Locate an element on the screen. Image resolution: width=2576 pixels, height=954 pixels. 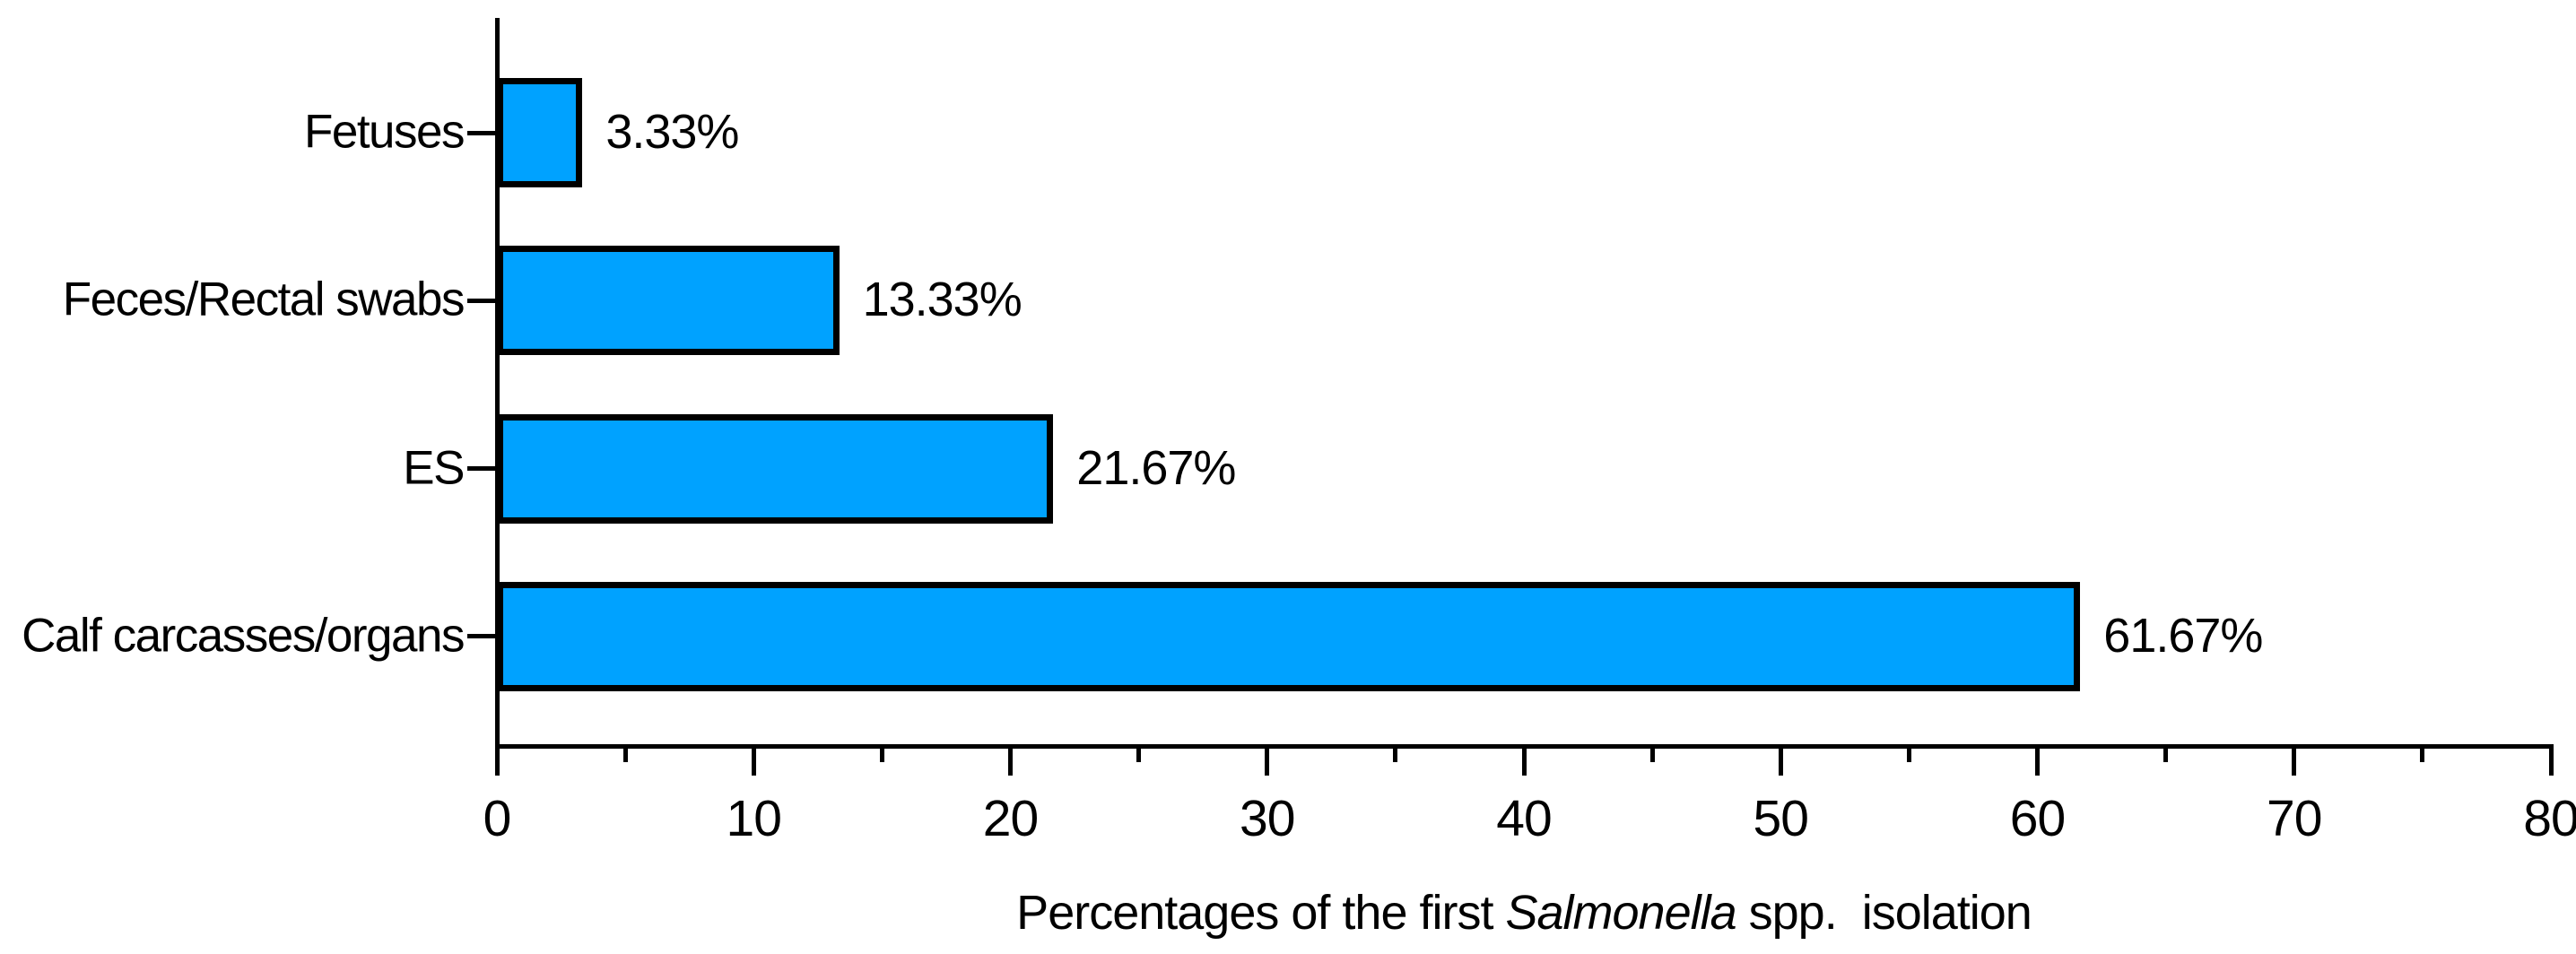
x-tick-label: 70 is located at coordinates (2294, 818).